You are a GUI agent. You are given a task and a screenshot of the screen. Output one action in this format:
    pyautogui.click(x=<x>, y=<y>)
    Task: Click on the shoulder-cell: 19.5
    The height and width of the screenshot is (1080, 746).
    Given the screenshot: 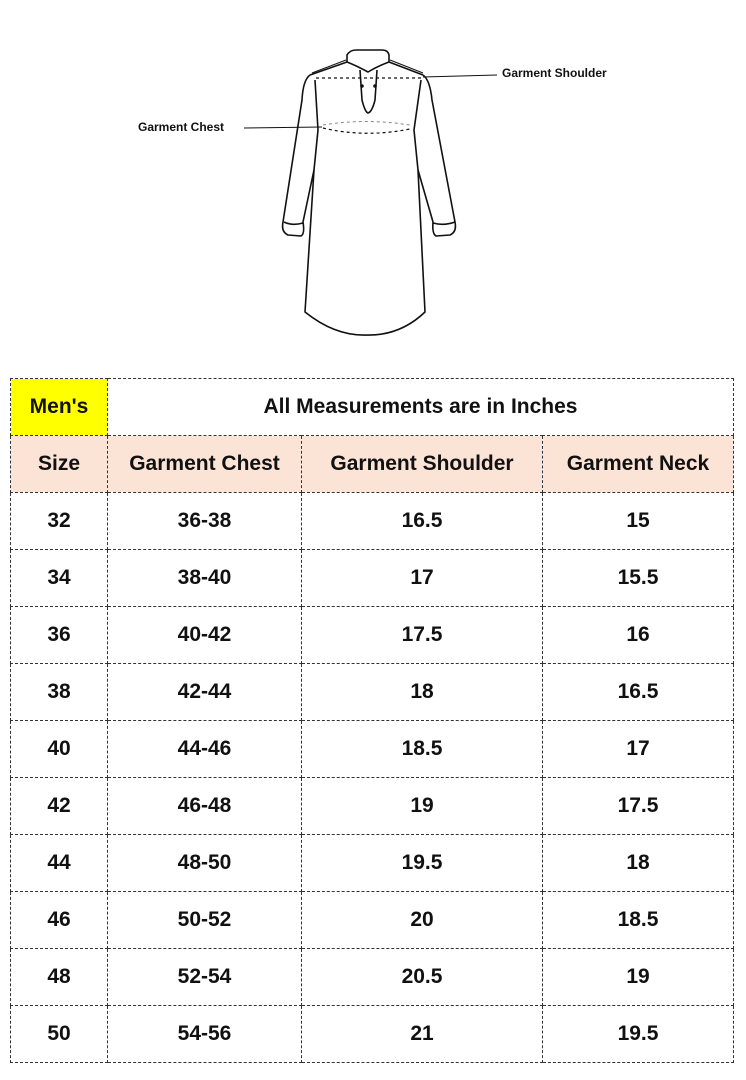 What is the action you would take?
    pyautogui.click(x=422, y=863)
    